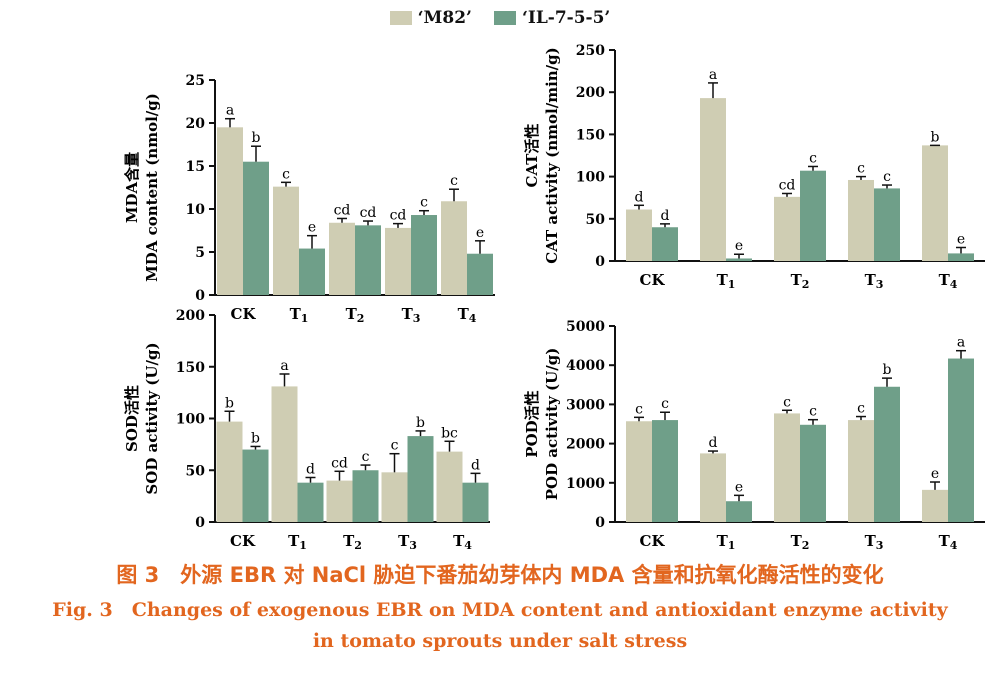 This screenshot has width=1000, height=681. I want to click on y-tick-label: 1000, so click(585, 484).